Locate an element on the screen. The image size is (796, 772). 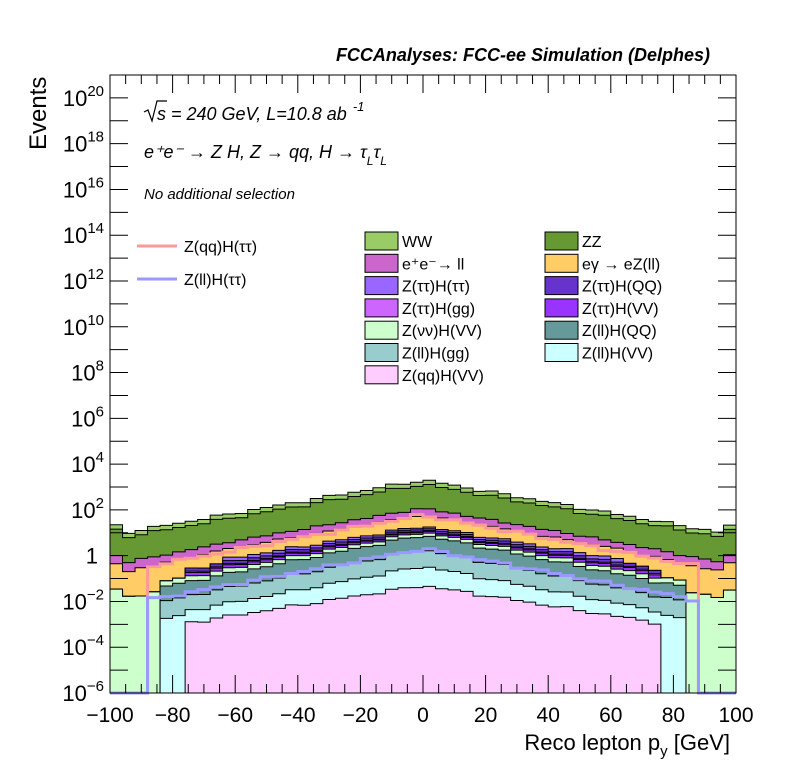
y-tick-label: 10¹² is located at coordinates (83, 280).